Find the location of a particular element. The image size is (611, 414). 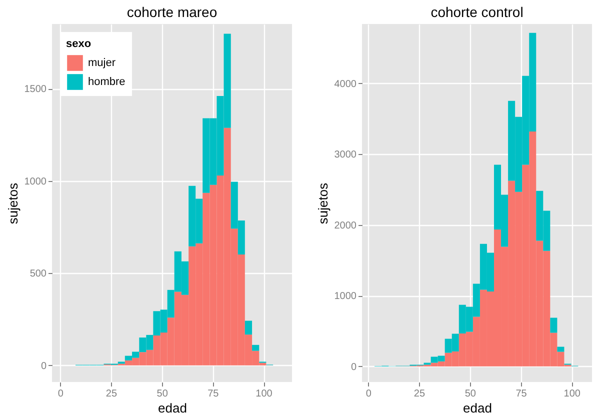

legend-label: hombre is located at coordinates (107, 82).